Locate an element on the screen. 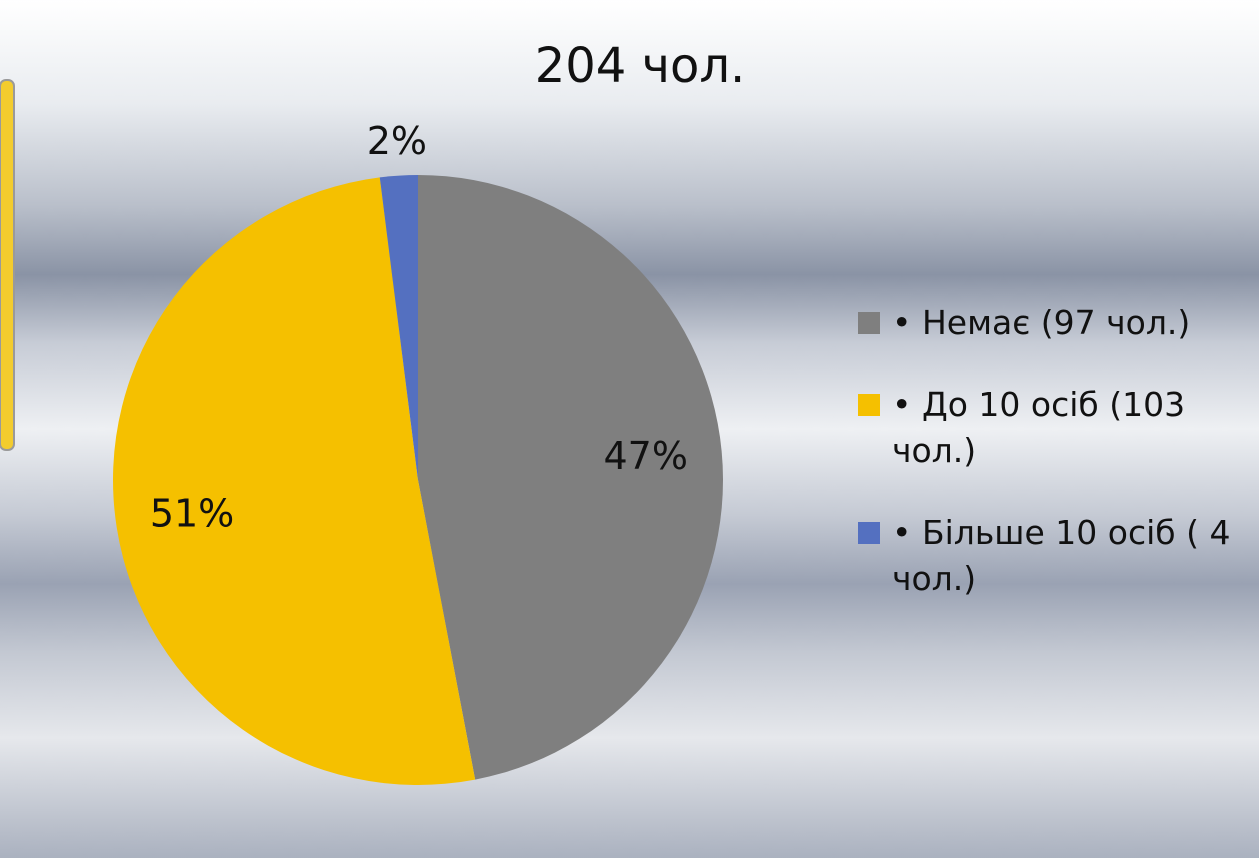 The width and height of the screenshot is (1259, 858). legend-label: • Більше 10 осіб ( 4 чол.) is located at coordinates (1061, 555).